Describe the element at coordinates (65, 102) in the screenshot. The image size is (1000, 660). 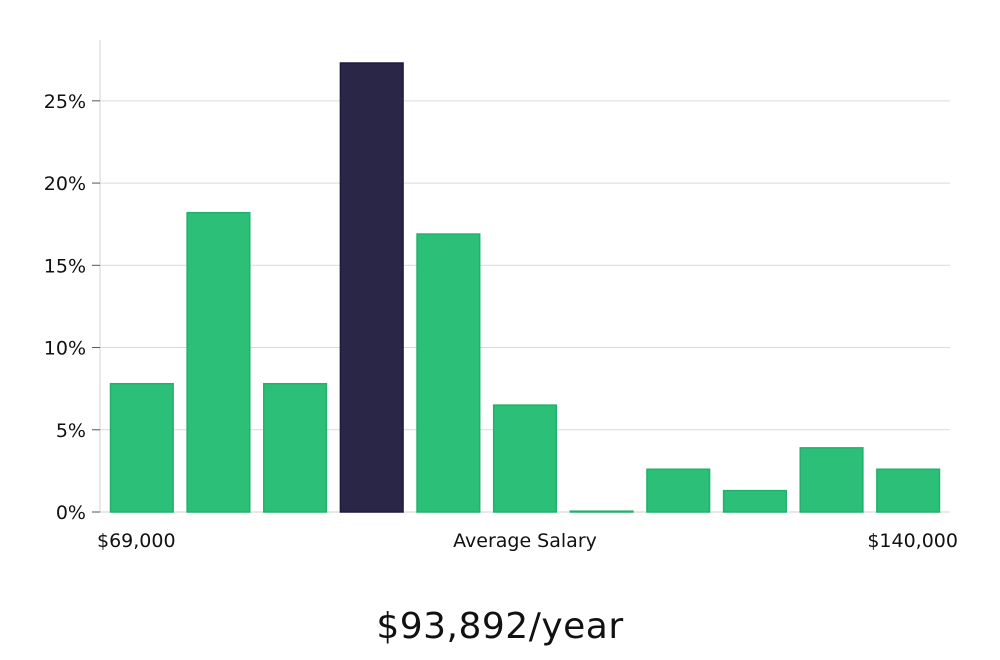
I see `y-tick-label: 25%` at that location.